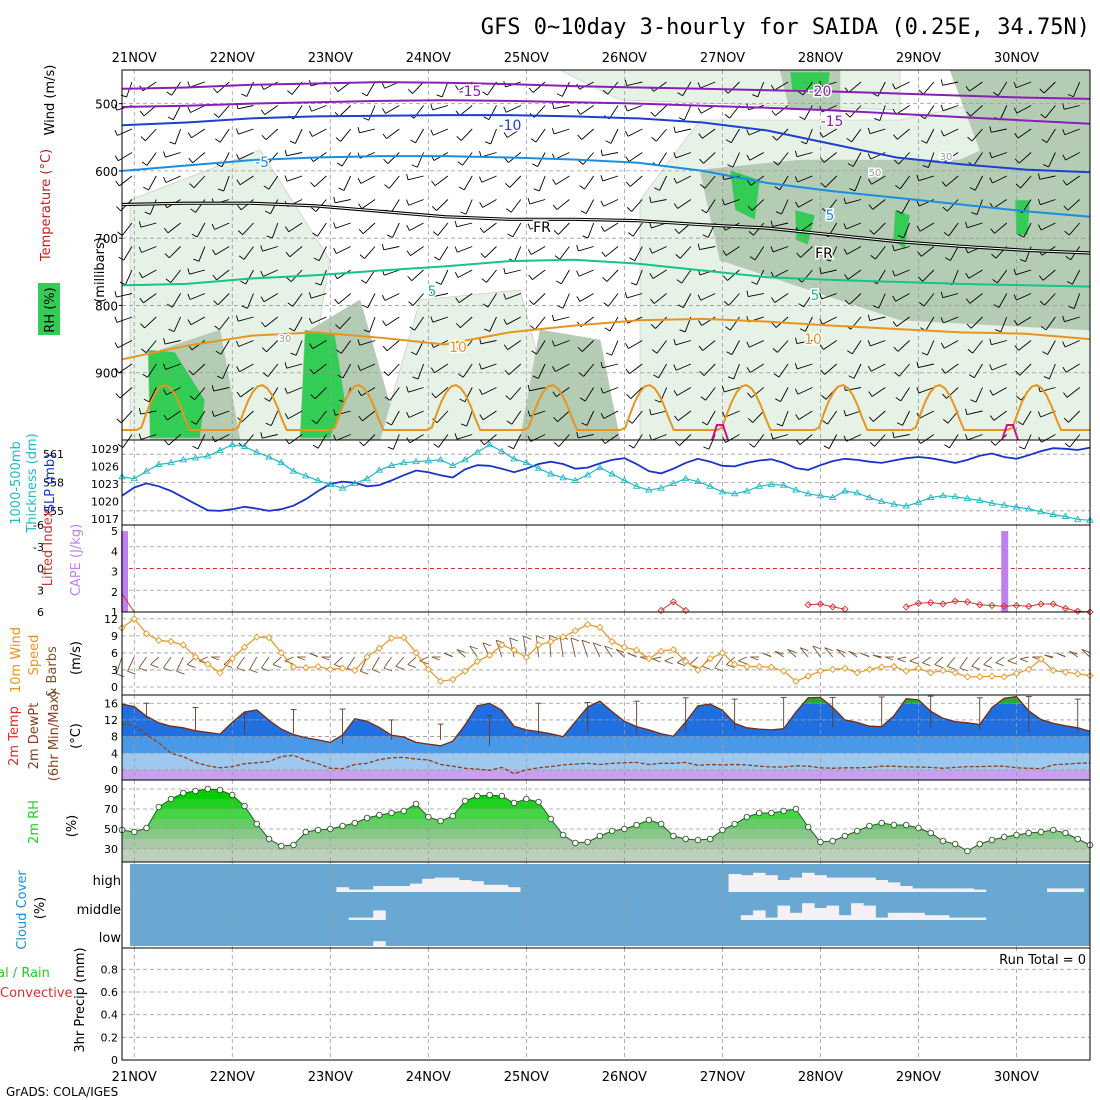  I want to click on top-date-label: 29NOV, so click(918, 58).